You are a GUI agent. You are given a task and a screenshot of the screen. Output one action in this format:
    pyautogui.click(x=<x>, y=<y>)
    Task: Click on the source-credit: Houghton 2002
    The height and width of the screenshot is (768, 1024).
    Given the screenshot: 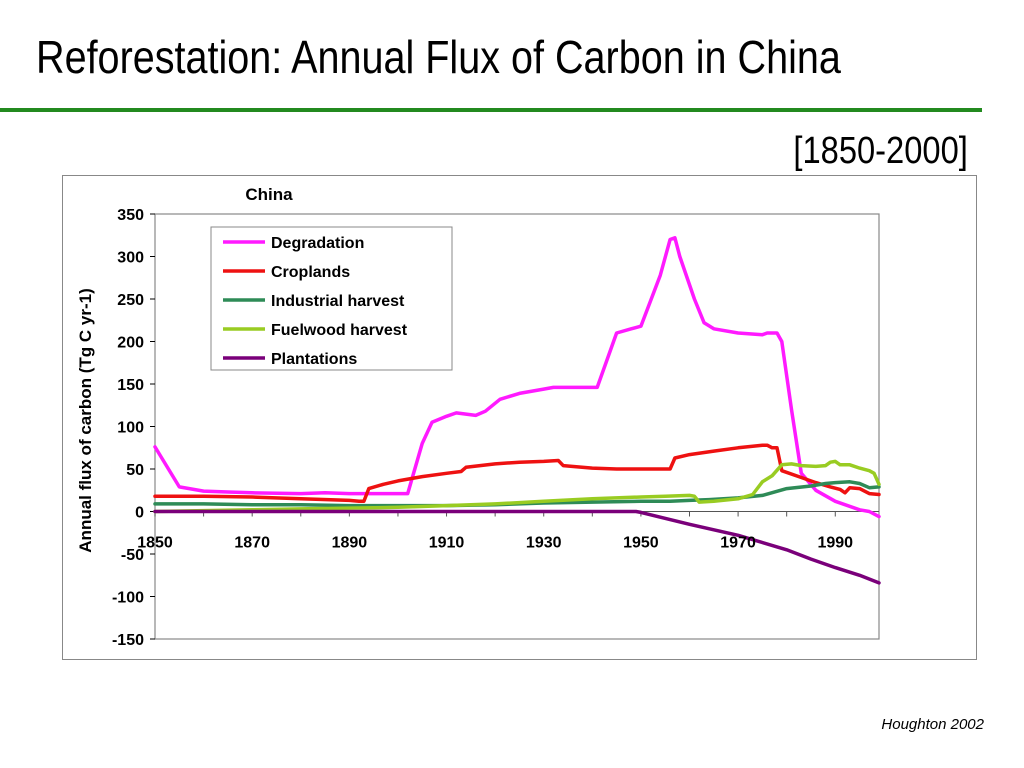 What is the action you would take?
    pyautogui.click(x=932, y=724)
    